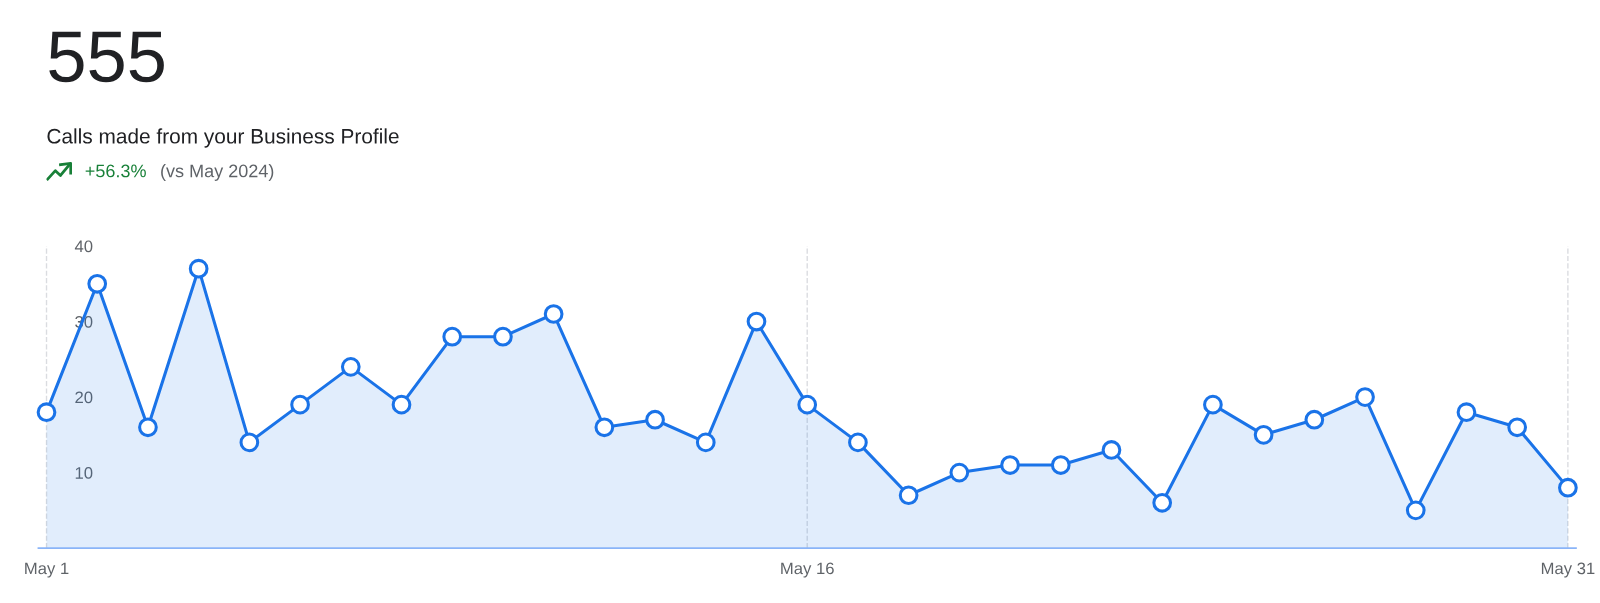  I want to click on chart-title: 555, so click(106, 57).